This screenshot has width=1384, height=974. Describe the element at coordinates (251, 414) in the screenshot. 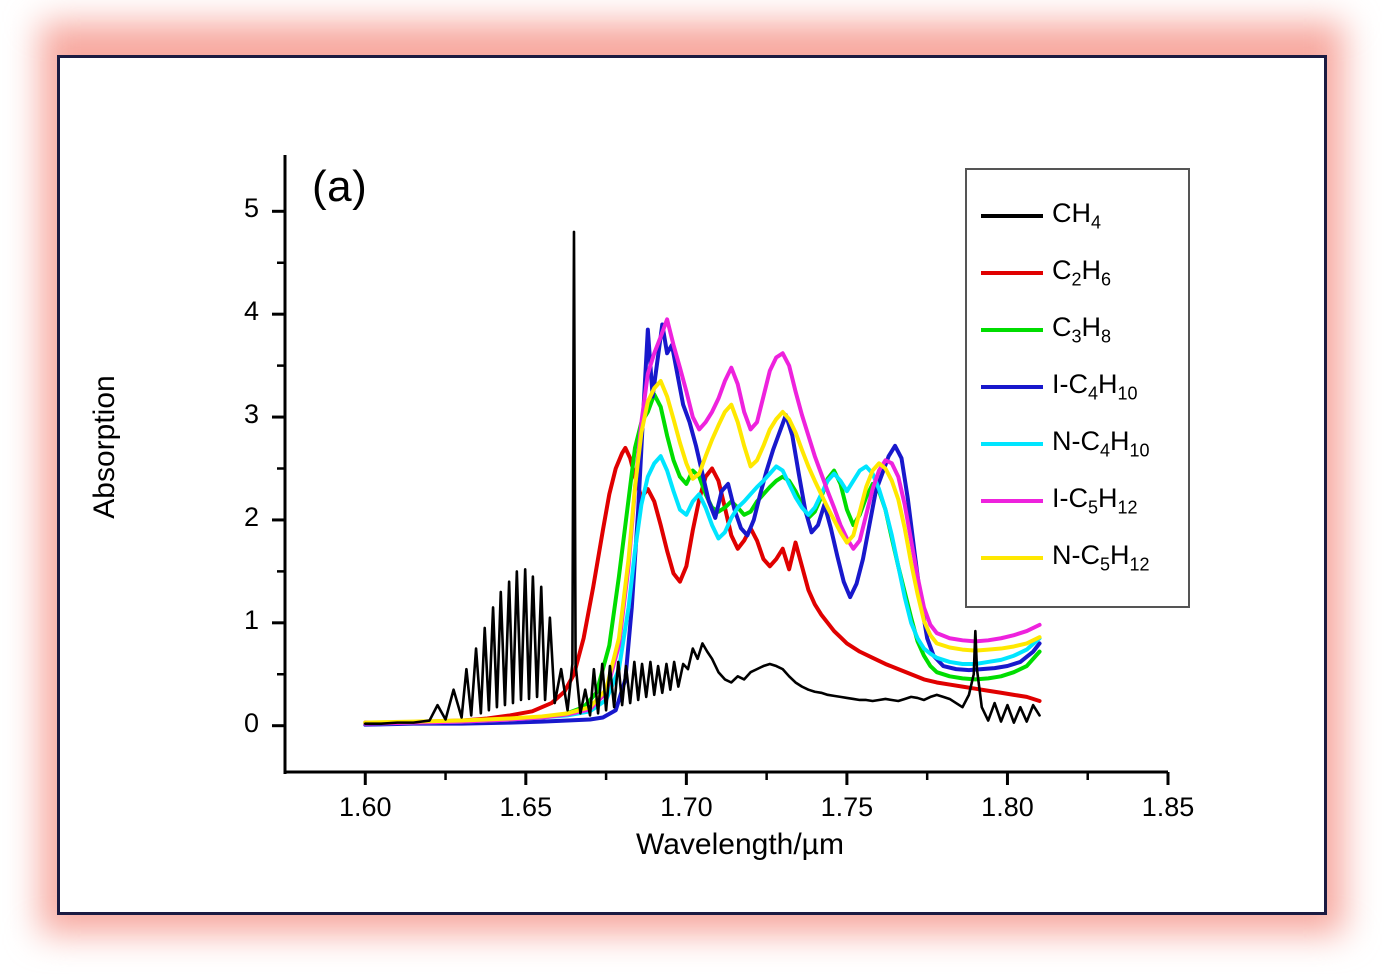

I see `y-tick-label: 3` at that location.